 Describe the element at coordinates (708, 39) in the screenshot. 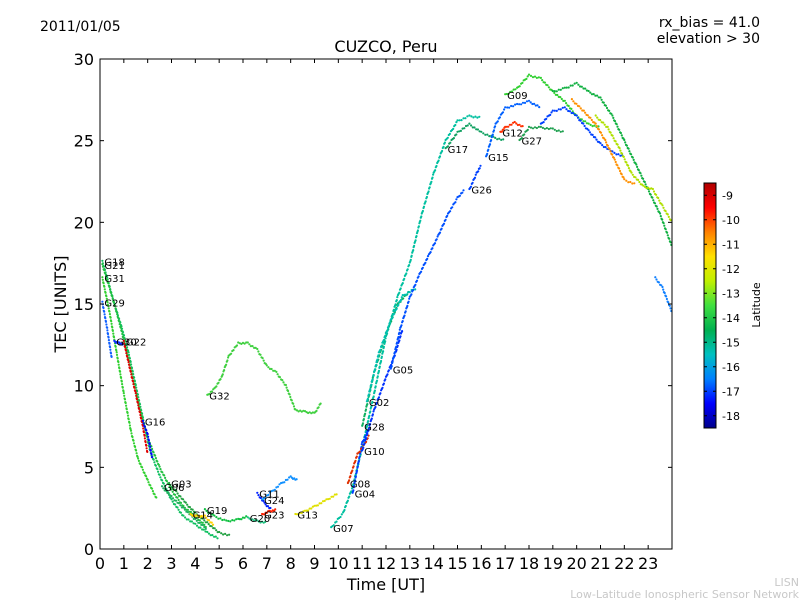

I see `elevation-label: elevation > 30` at that location.